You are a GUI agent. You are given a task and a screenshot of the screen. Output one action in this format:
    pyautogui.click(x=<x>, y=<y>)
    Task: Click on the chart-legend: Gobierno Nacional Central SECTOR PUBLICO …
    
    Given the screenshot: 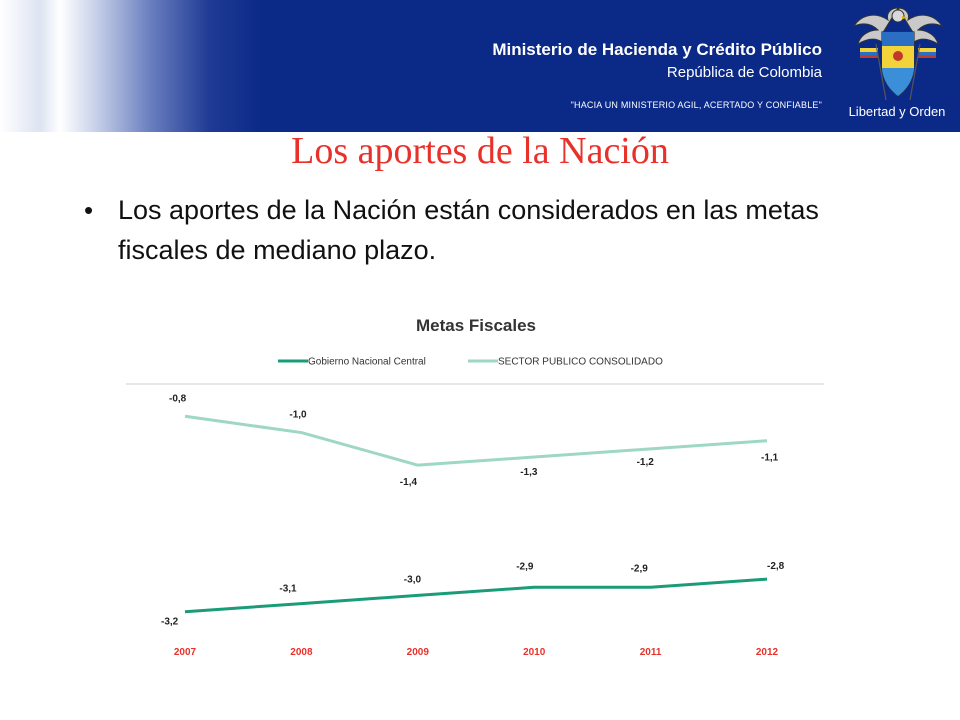 What is the action you would take?
    pyautogui.click(x=470, y=362)
    